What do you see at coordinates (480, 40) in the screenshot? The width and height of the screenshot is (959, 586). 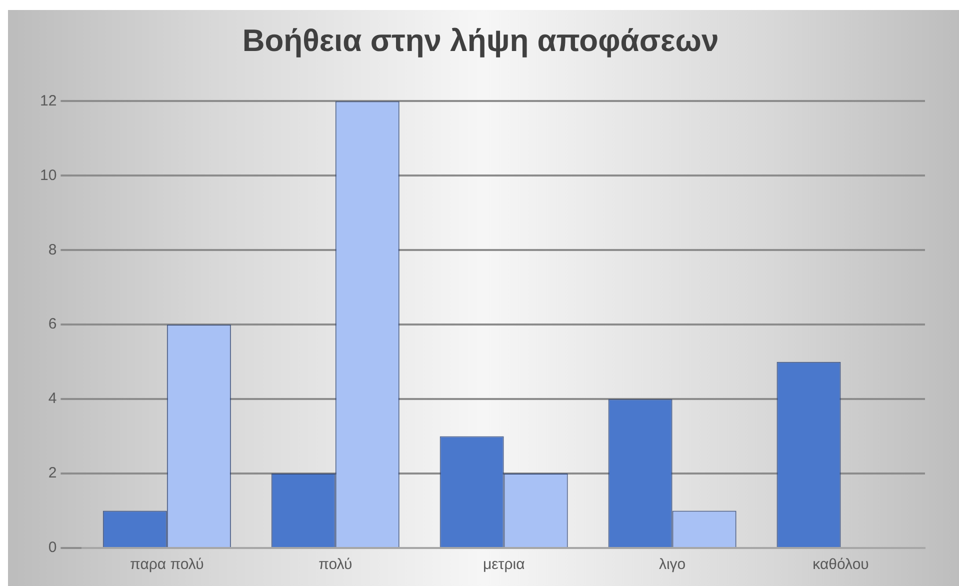 I see `chart-title: Βοήθεια στην λήψη αποφάσεων` at bounding box center [480, 40].